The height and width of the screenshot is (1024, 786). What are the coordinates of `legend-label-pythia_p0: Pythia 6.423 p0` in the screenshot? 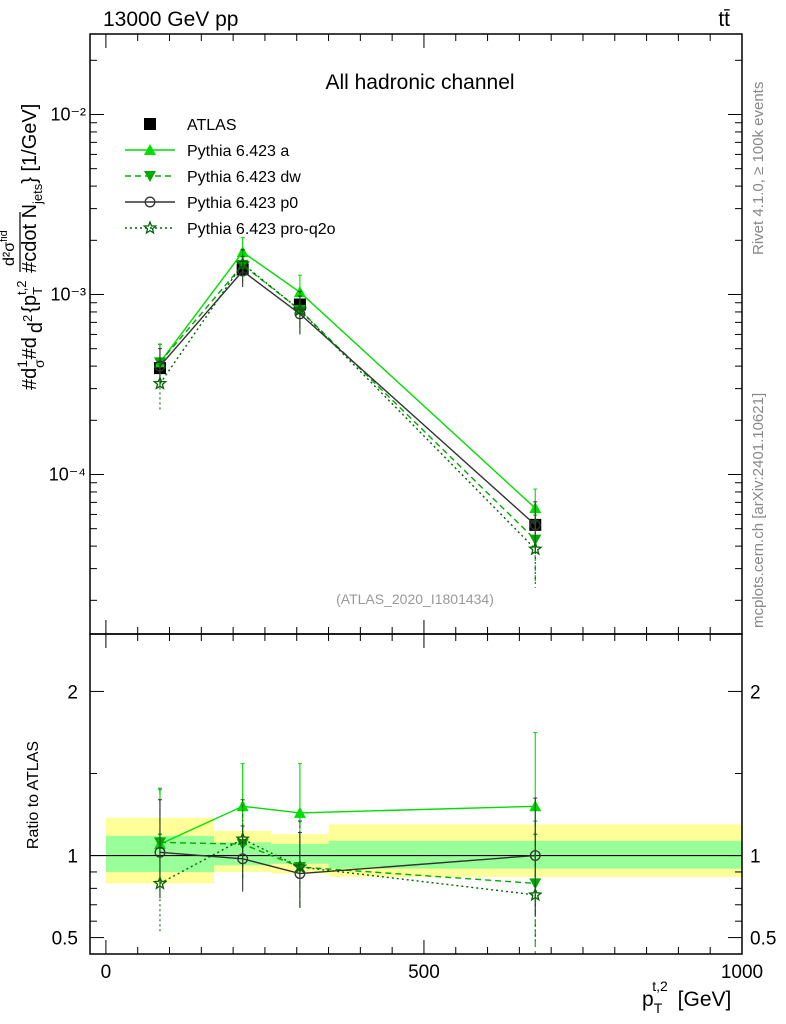 It's located at (242, 203).